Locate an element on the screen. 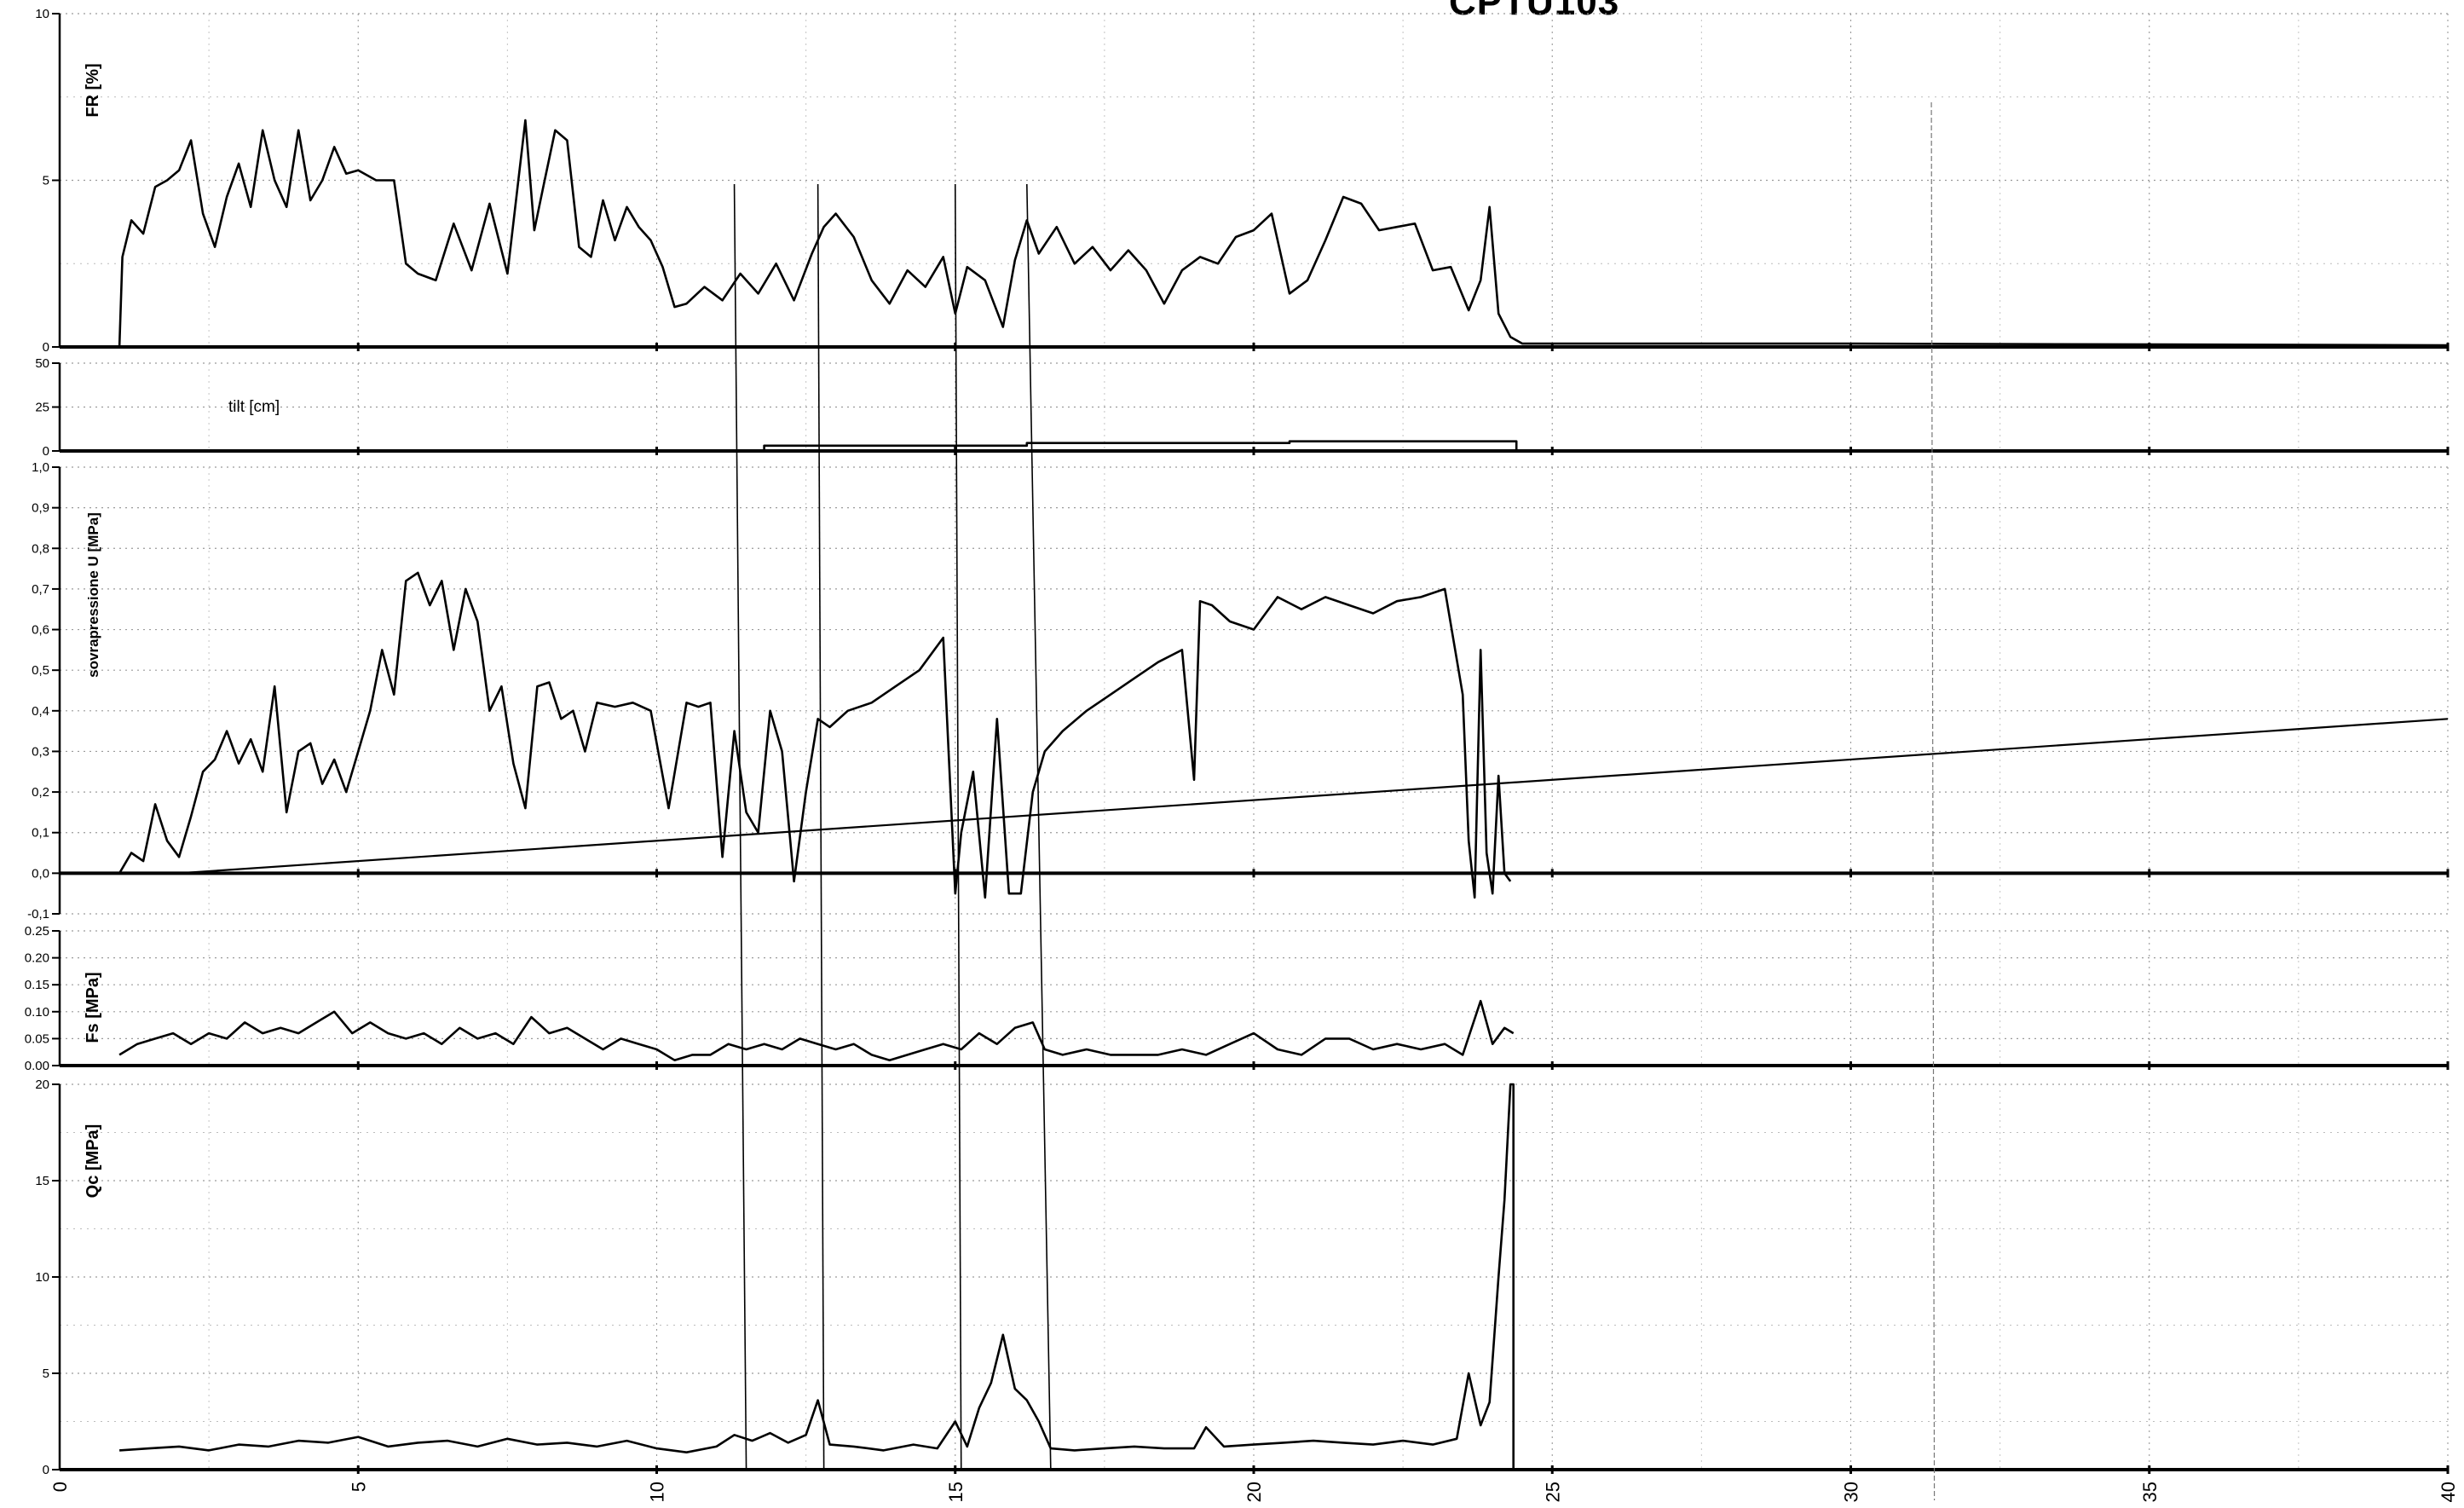  series-line-qc is located at coordinates (817, 1276).